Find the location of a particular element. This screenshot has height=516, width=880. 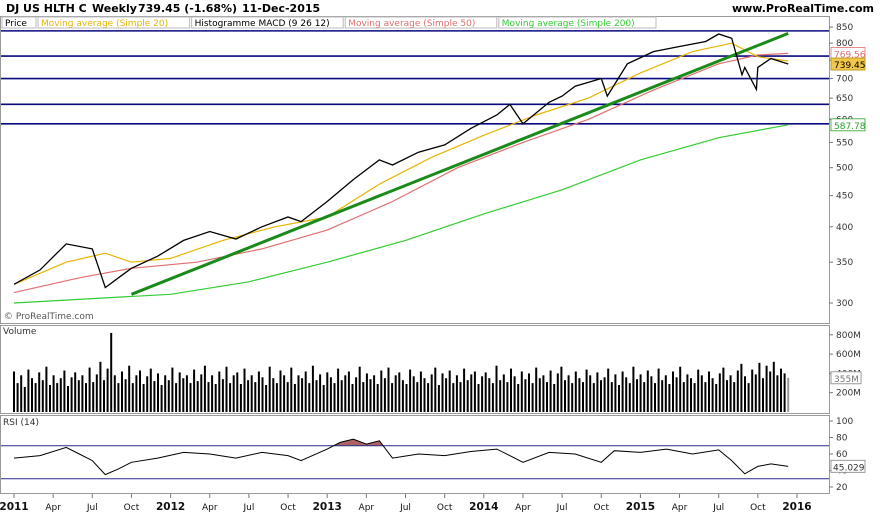

x-tick-label-8: 2013 is located at coordinates (327, 507).